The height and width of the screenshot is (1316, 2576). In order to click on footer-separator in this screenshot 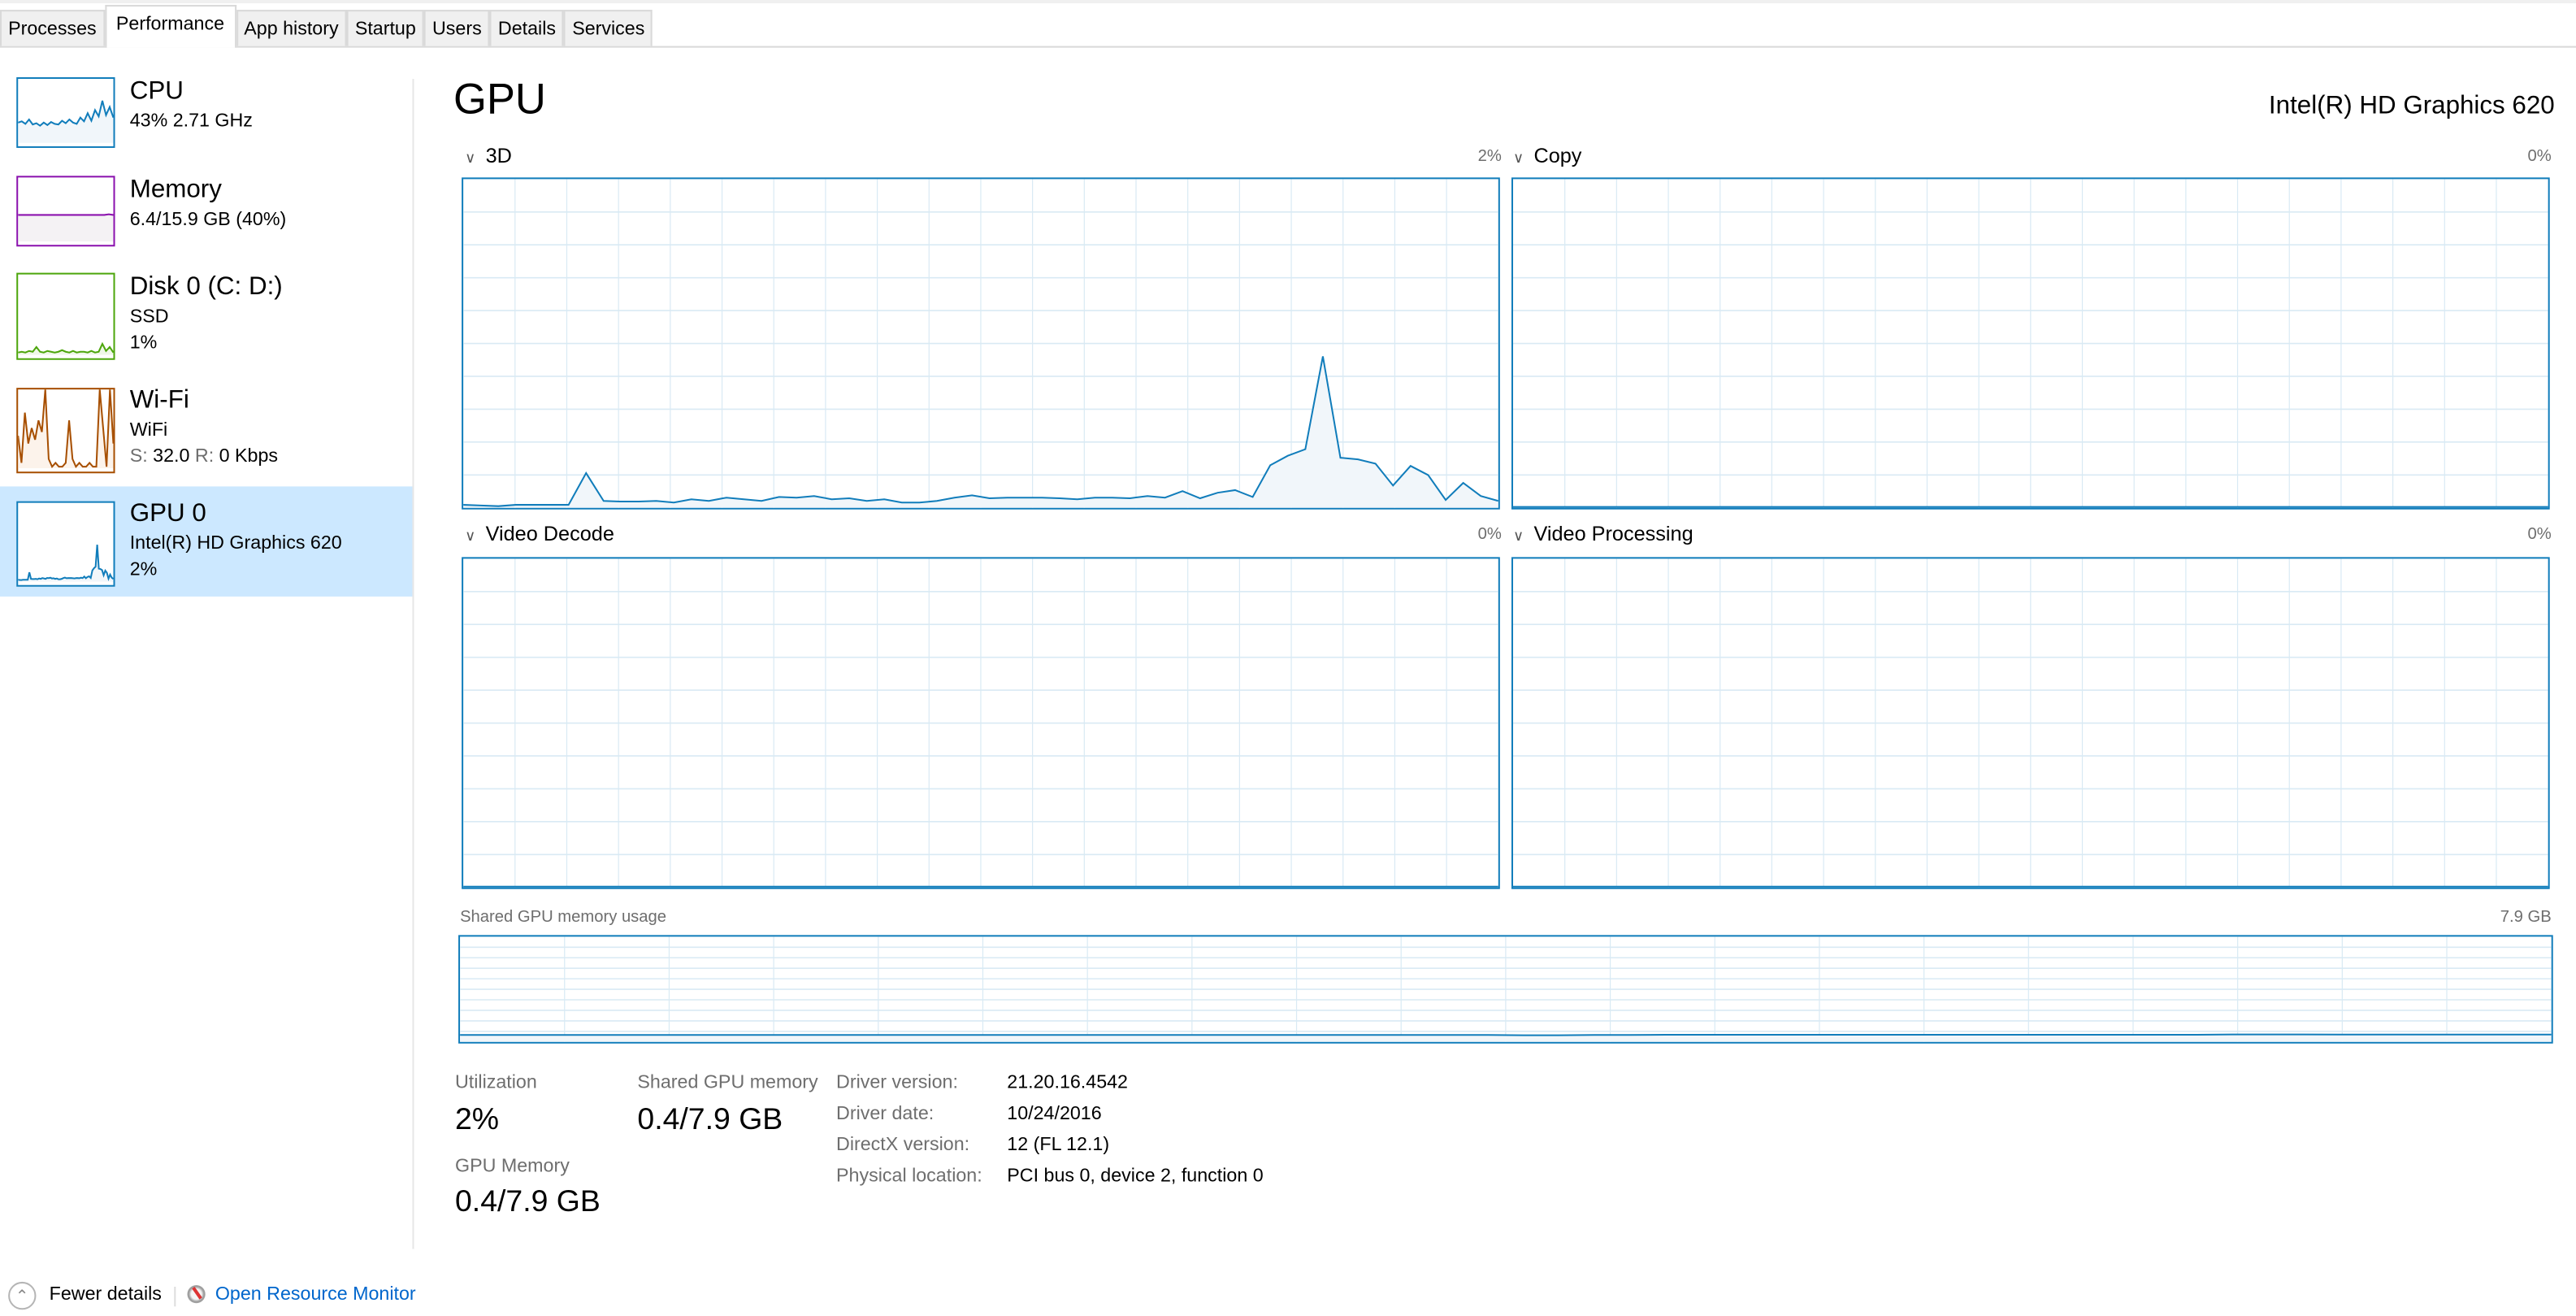, I will do `click(175, 1296)`.